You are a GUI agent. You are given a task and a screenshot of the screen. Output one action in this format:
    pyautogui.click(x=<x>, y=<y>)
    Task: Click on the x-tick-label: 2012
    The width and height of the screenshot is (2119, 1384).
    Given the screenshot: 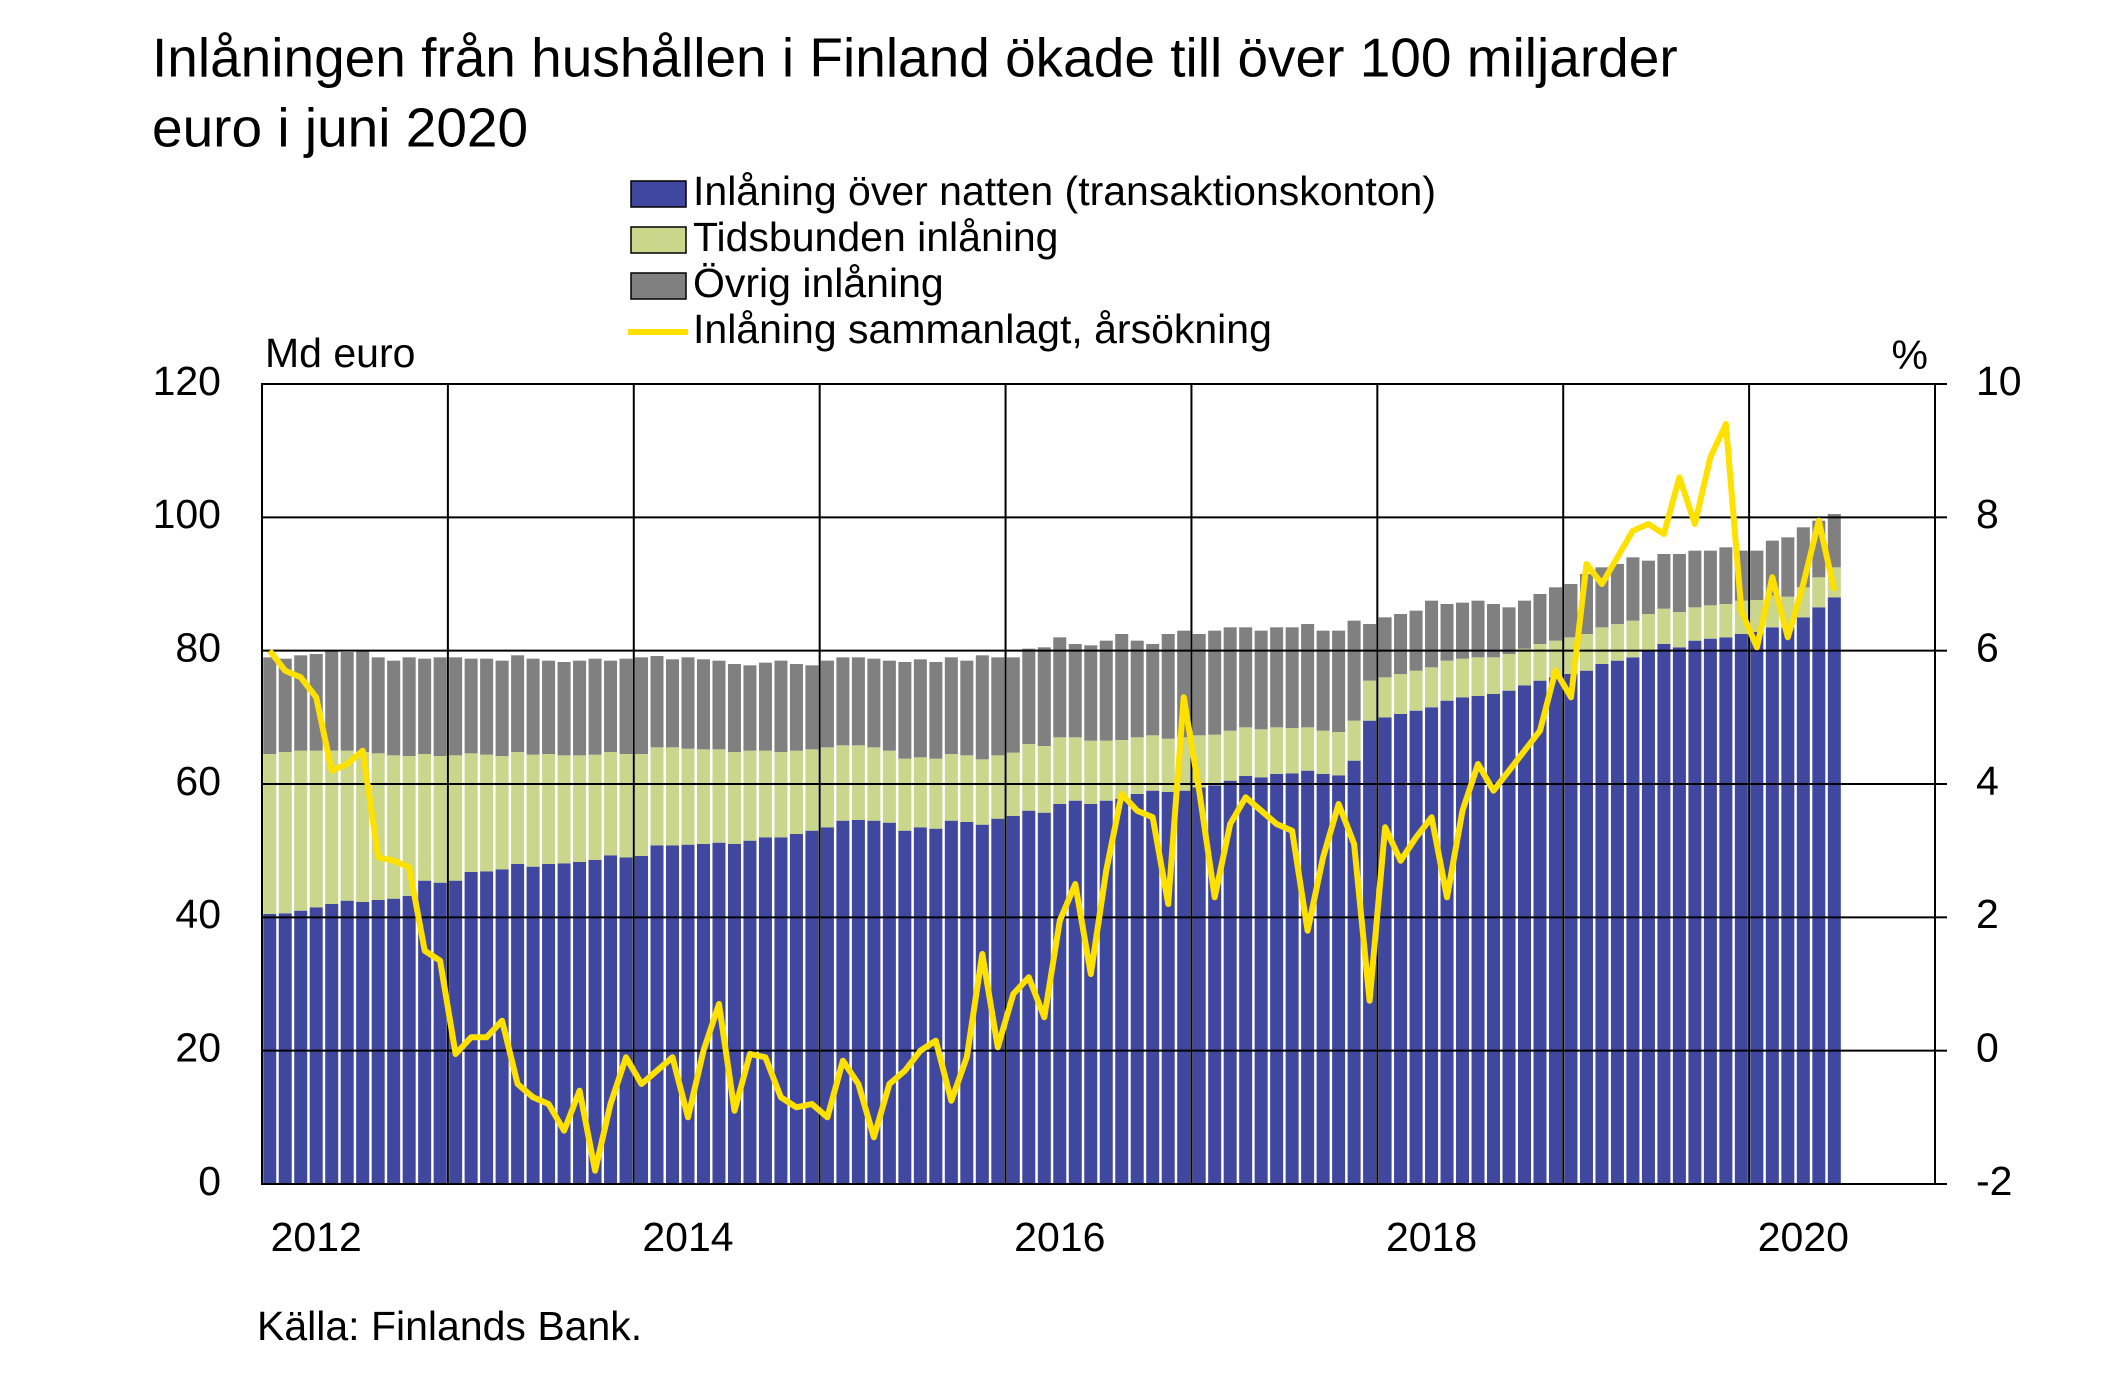 What is the action you would take?
    pyautogui.click(x=316, y=1237)
    